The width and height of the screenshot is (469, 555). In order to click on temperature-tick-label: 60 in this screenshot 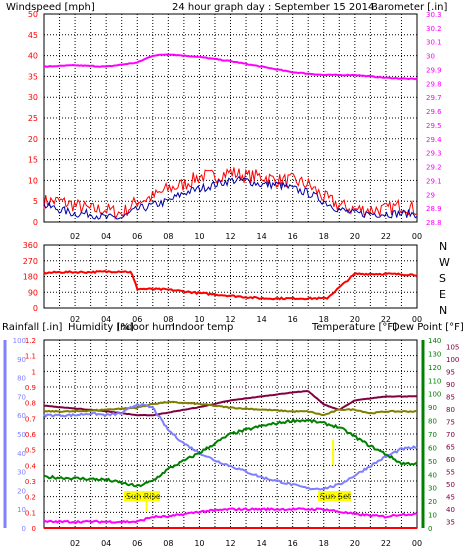, I will do `click(432, 448)`.